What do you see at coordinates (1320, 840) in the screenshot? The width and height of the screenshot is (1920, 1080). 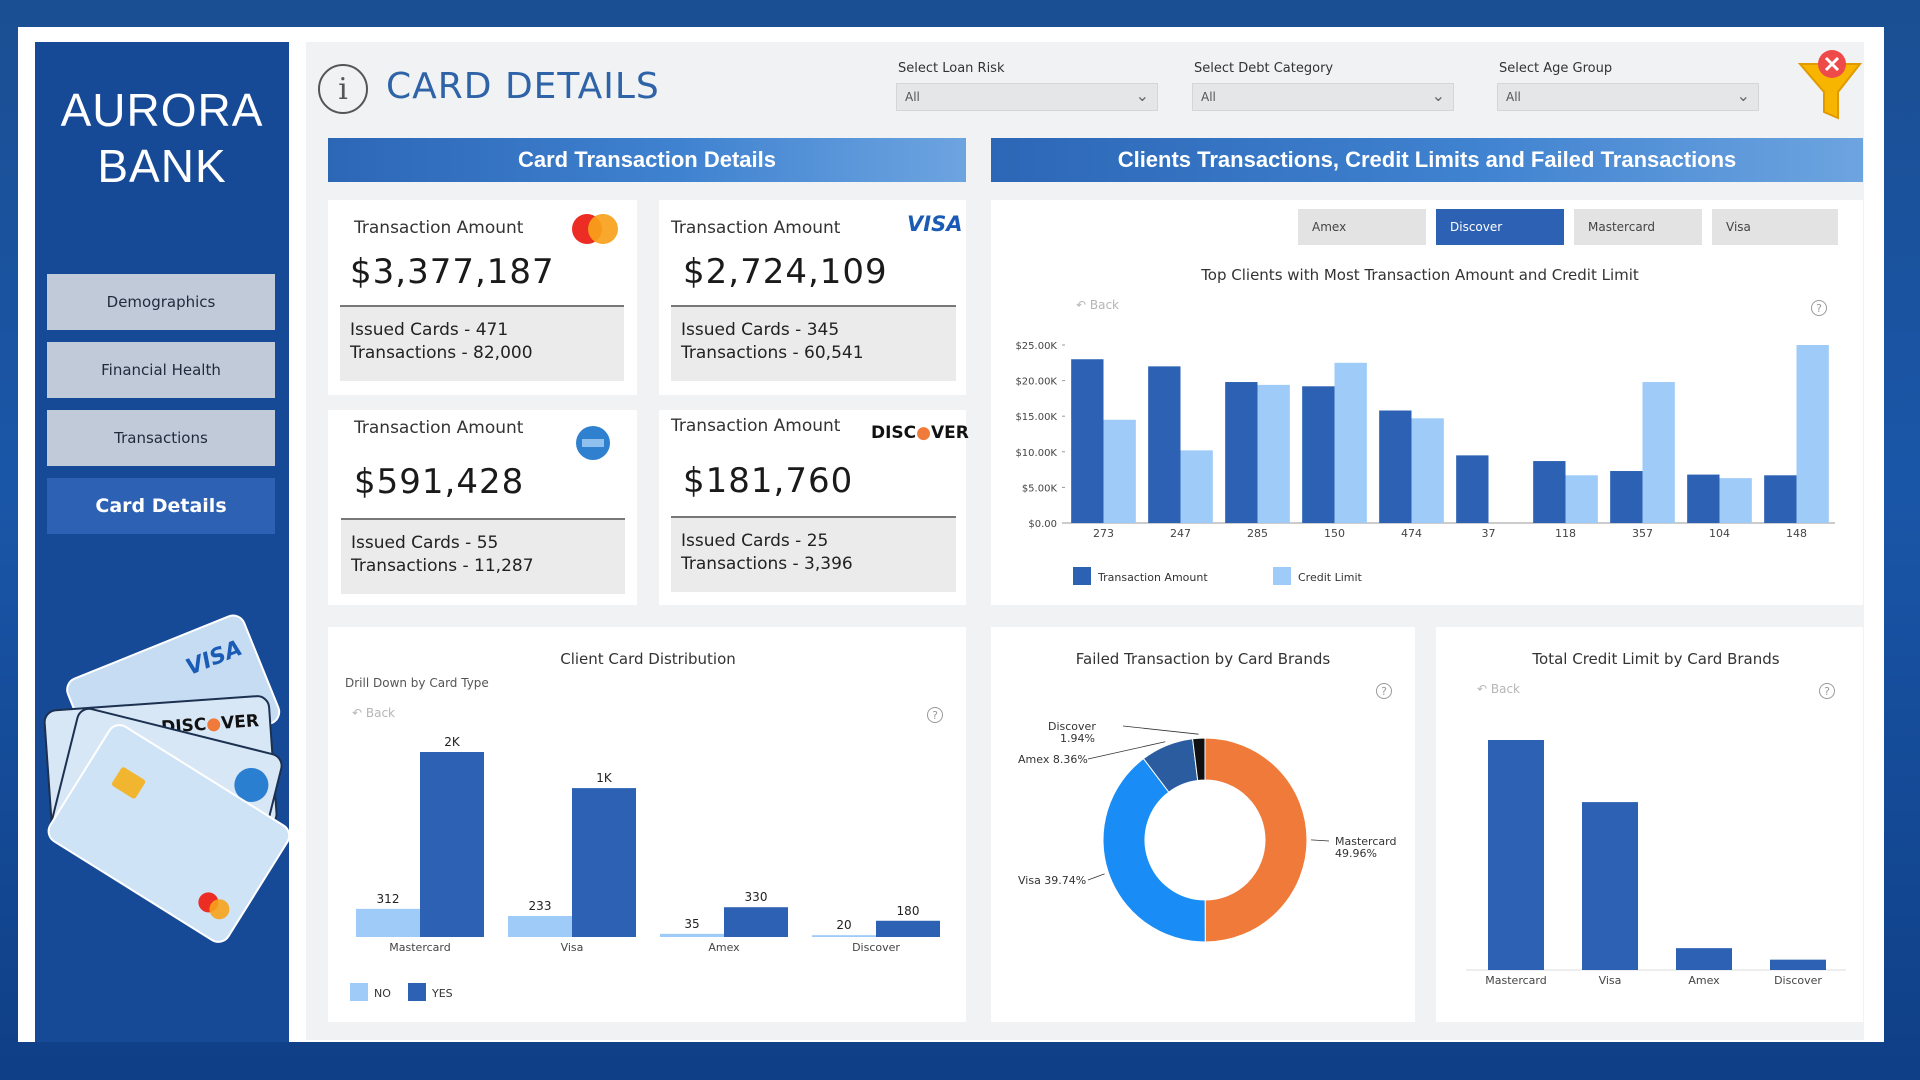 I see `leader-line` at bounding box center [1320, 840].